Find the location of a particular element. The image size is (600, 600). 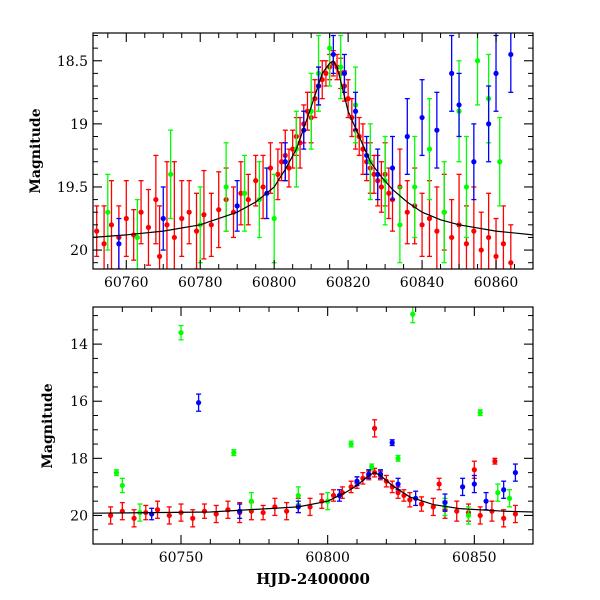

top-x-tick-label: 60840 is located at coordinates (422, 283).